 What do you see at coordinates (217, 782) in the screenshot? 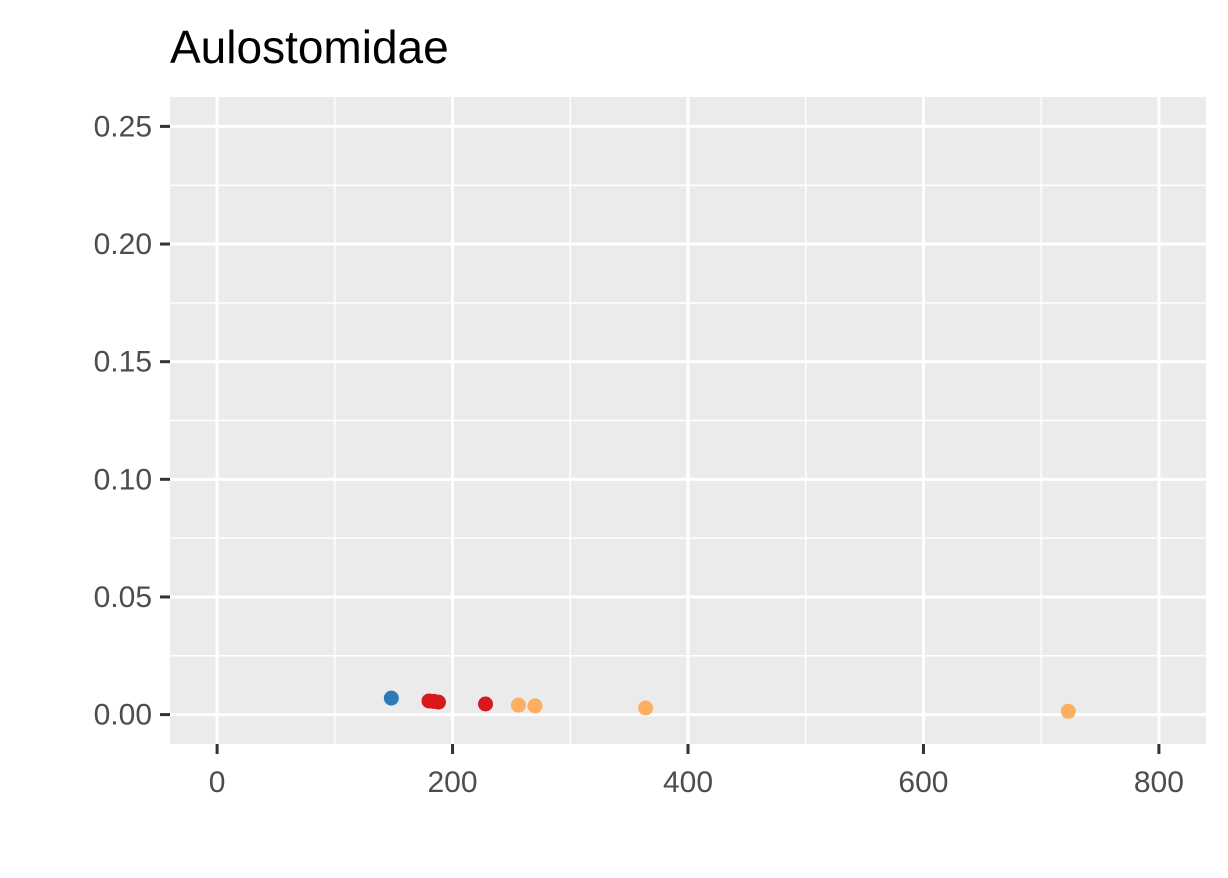
I see `x-tick-label: 0` at bounding box center [217, 782].